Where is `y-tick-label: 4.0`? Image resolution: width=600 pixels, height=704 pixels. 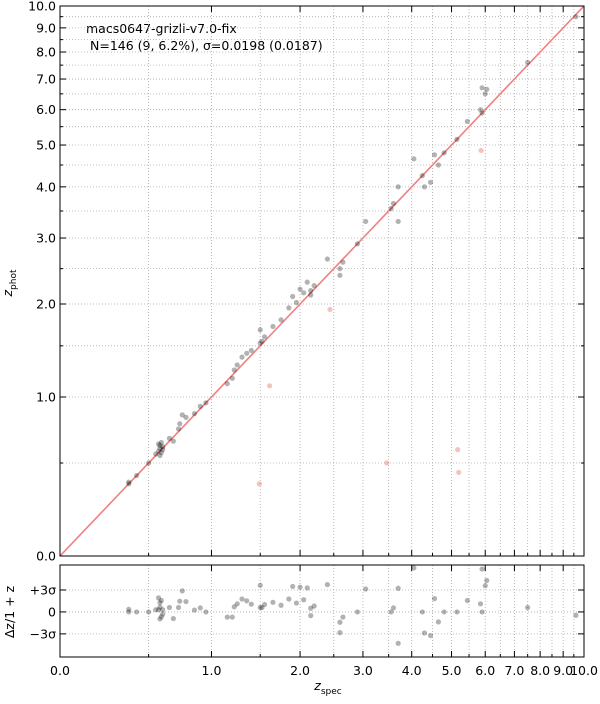
y-tick-label: 4.0 is located at coordinates (46, 186).